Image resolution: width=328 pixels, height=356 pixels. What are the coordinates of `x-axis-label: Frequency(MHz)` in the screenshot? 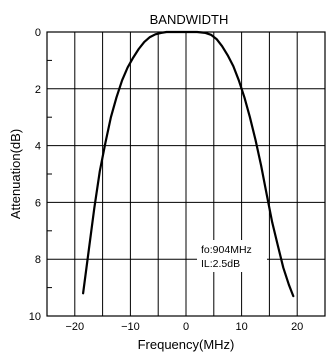 It's located at (186, 344).